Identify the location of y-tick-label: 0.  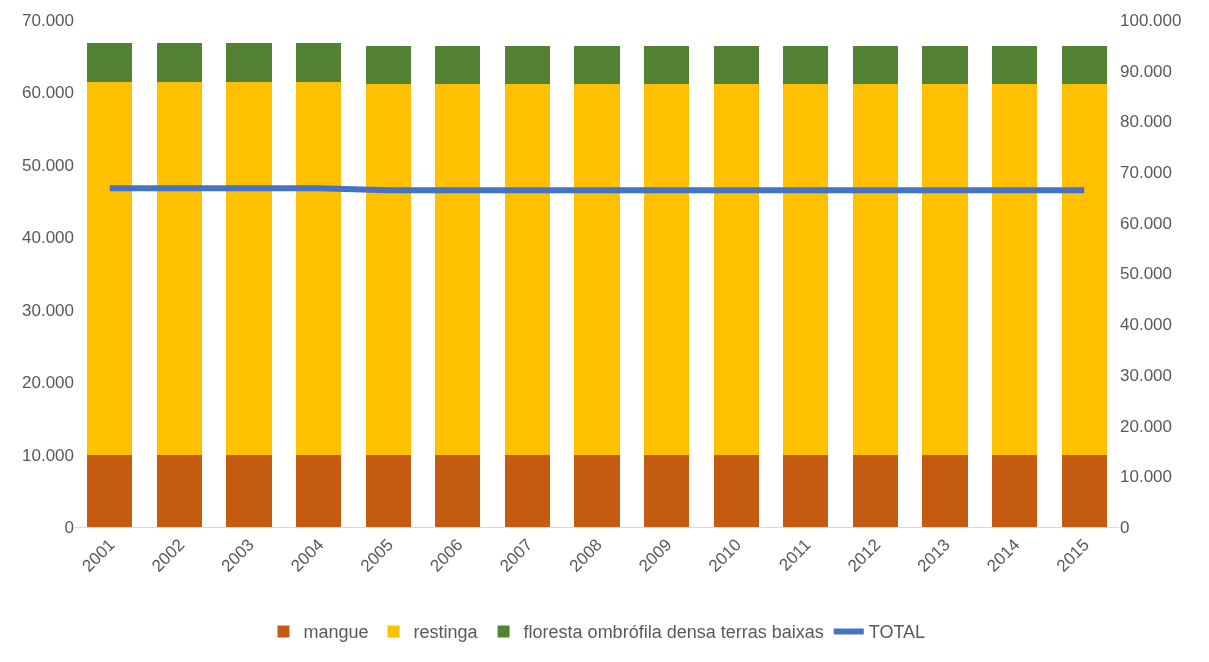
(69, 527).